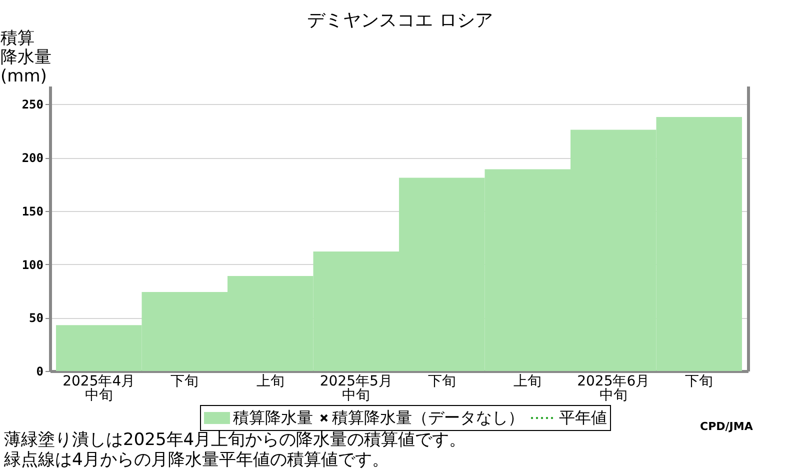  I want to click on y-tick-label: 0, so click(40, 371).